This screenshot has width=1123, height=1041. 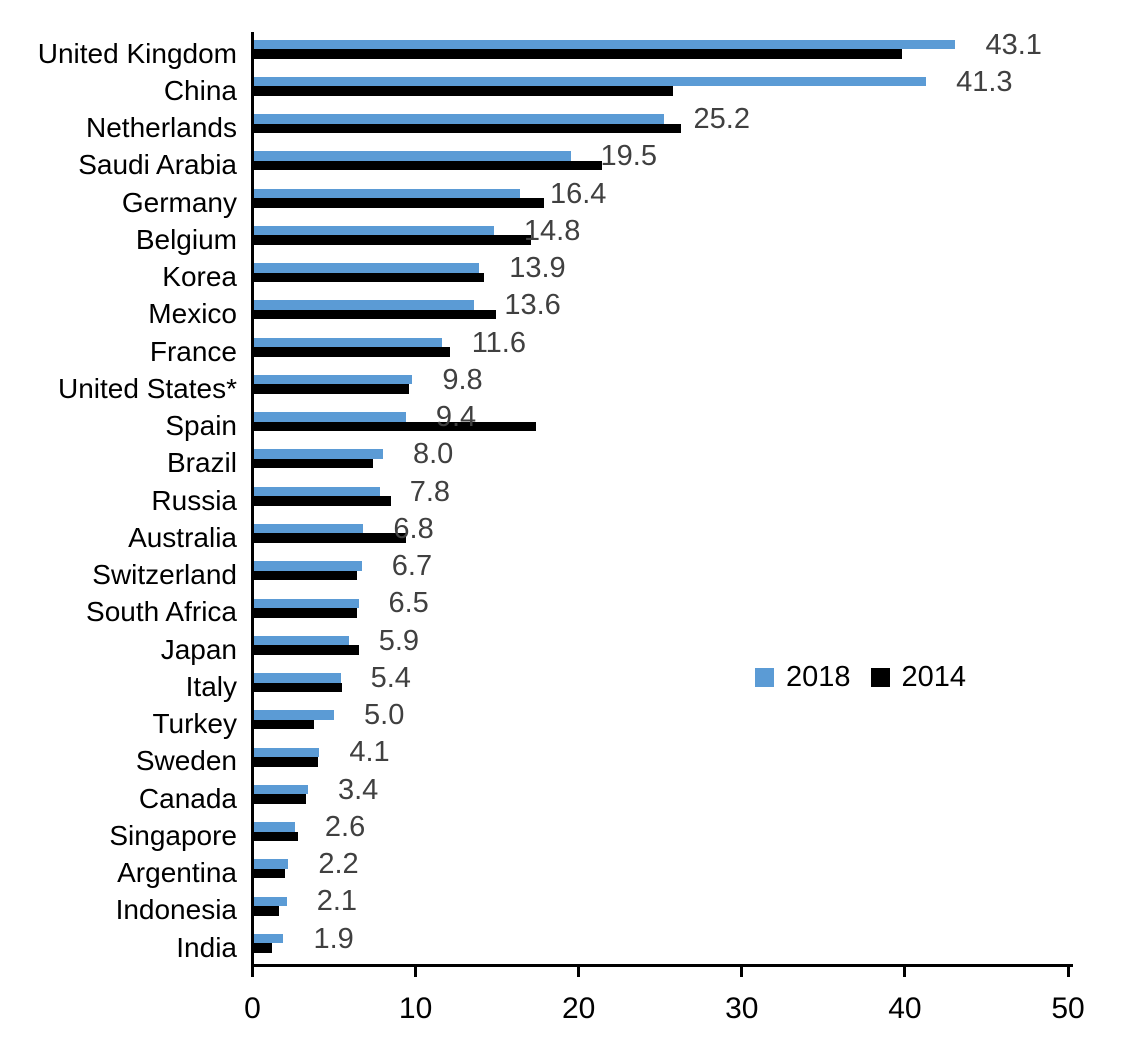 I want to click on legend: 2018 2014, so click(x=870, y=677).